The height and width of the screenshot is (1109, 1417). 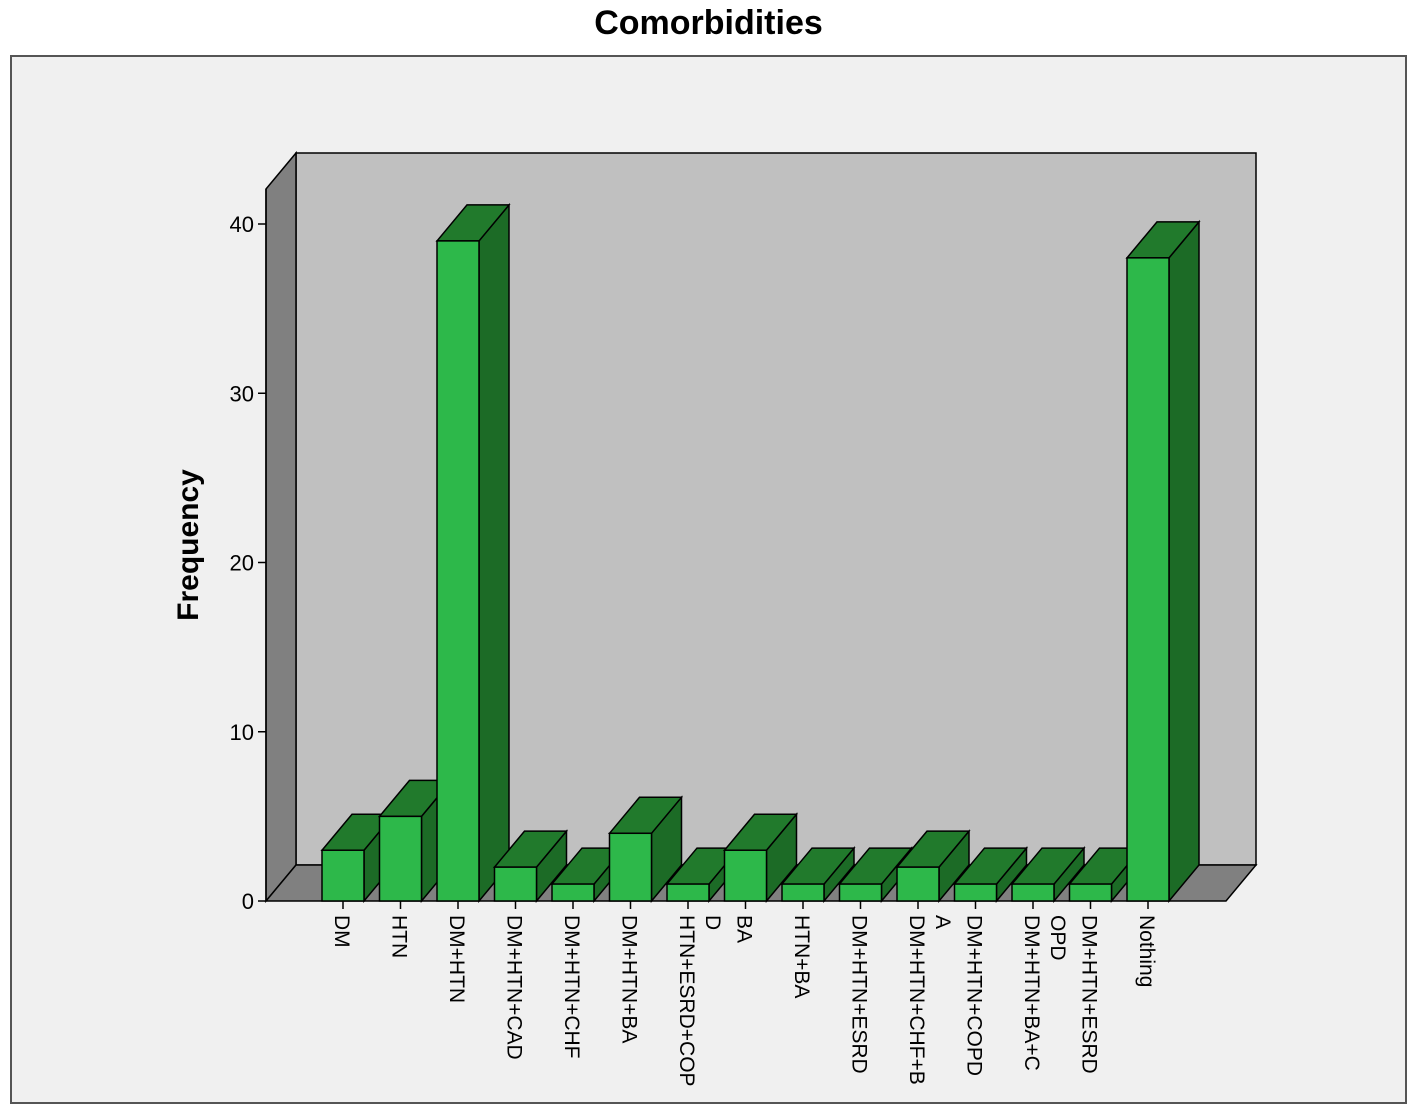 I want to click on x-tick-label: DM+HTN+BA+C OPD, so click(x=1044, y=993).